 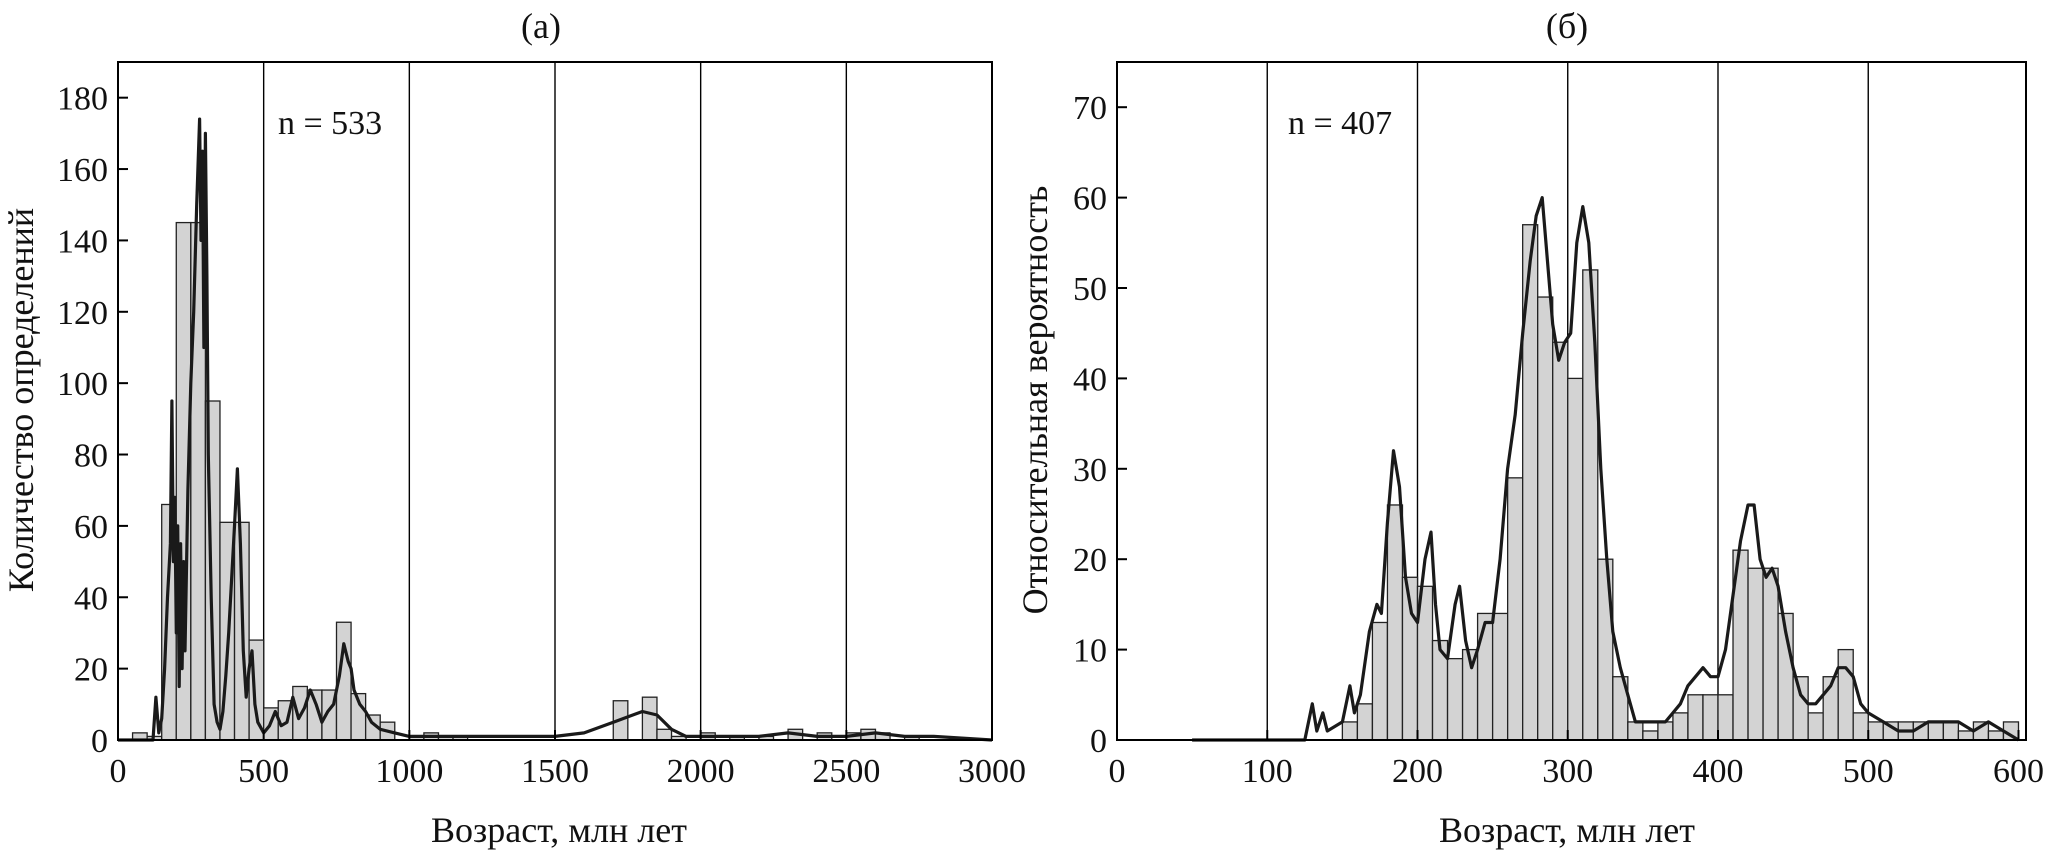 I want to click on panel-a-label: (а), so click(x=541, y=26).